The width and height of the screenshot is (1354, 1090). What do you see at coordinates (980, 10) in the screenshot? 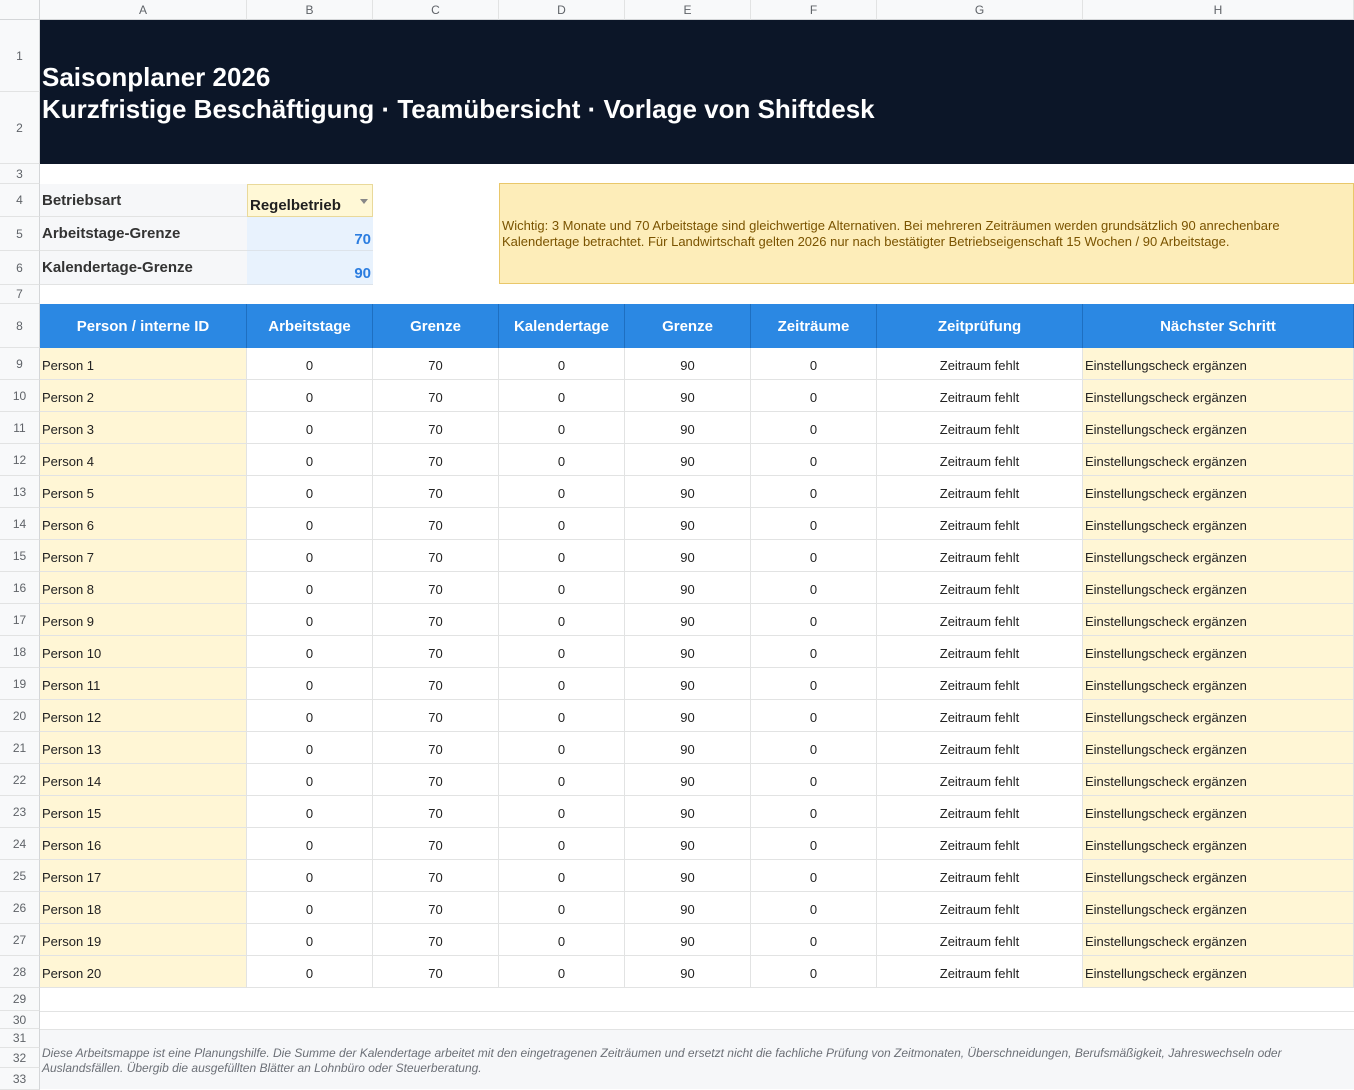
I see `column-header-g: G` at bounding box center [980, 10].